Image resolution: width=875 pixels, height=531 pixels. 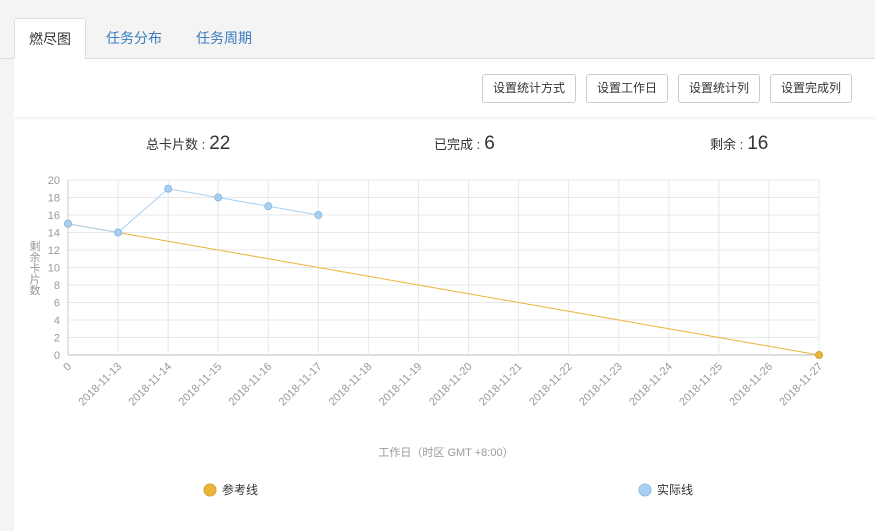 I want to click on x-axis-label: 工作日（时区 GMT +8:00）, so click(x=445, y=452).